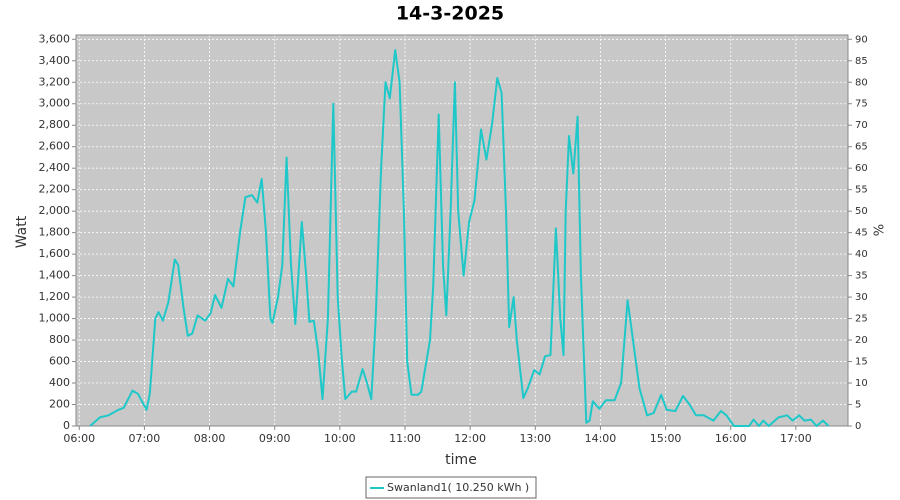  What do you see at coordinates (461, 460) in the screenshot?
I see `x-axis-label: time` at bounding box center [461, 460].